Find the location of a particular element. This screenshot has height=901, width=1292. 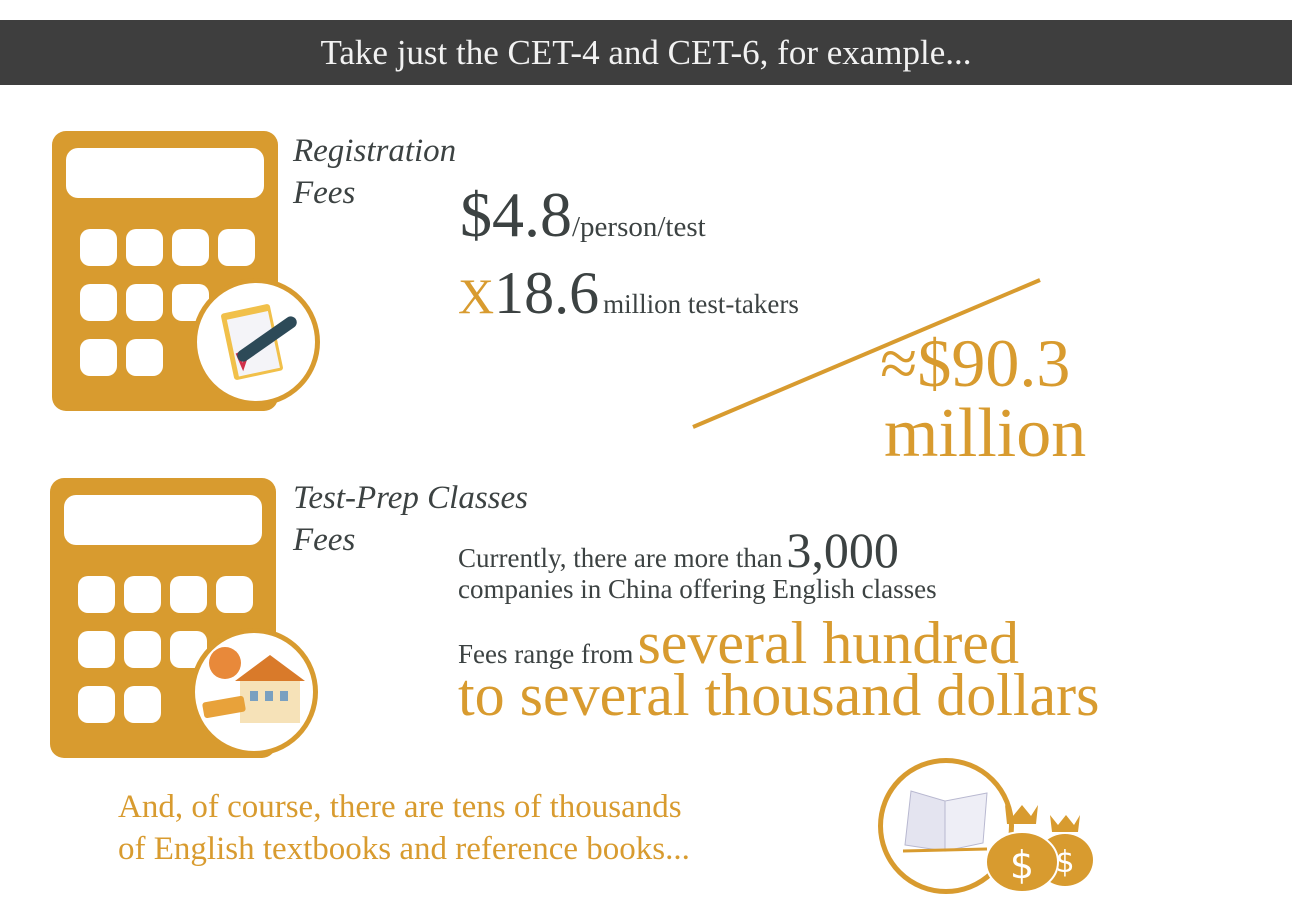

fees-range-line2: to several thousand dollars is located at coordinates (779, 695).